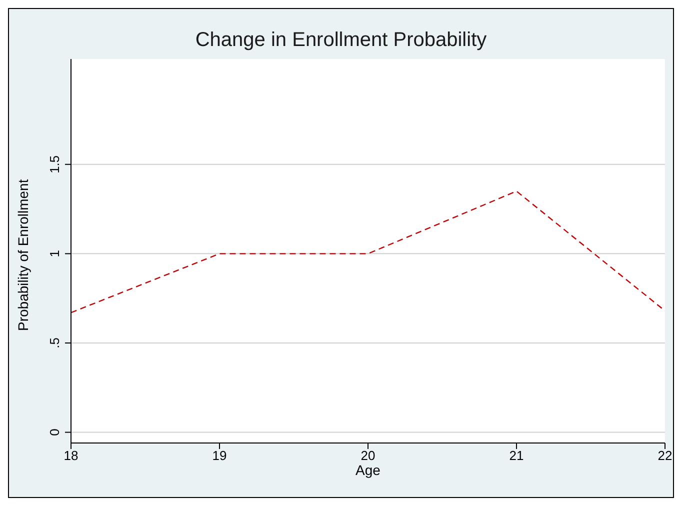 The height and width of the screenshot is (506, 682). I want to click on y-tick-label: 0, so click(54, 432).